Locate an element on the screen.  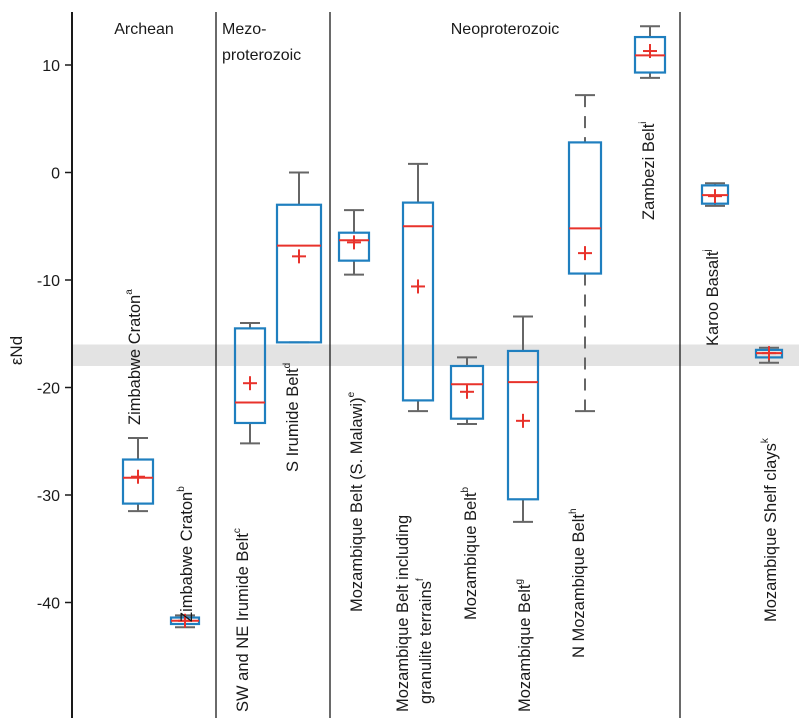
y-tick-label: -30 is located at coordinates (48, 496).